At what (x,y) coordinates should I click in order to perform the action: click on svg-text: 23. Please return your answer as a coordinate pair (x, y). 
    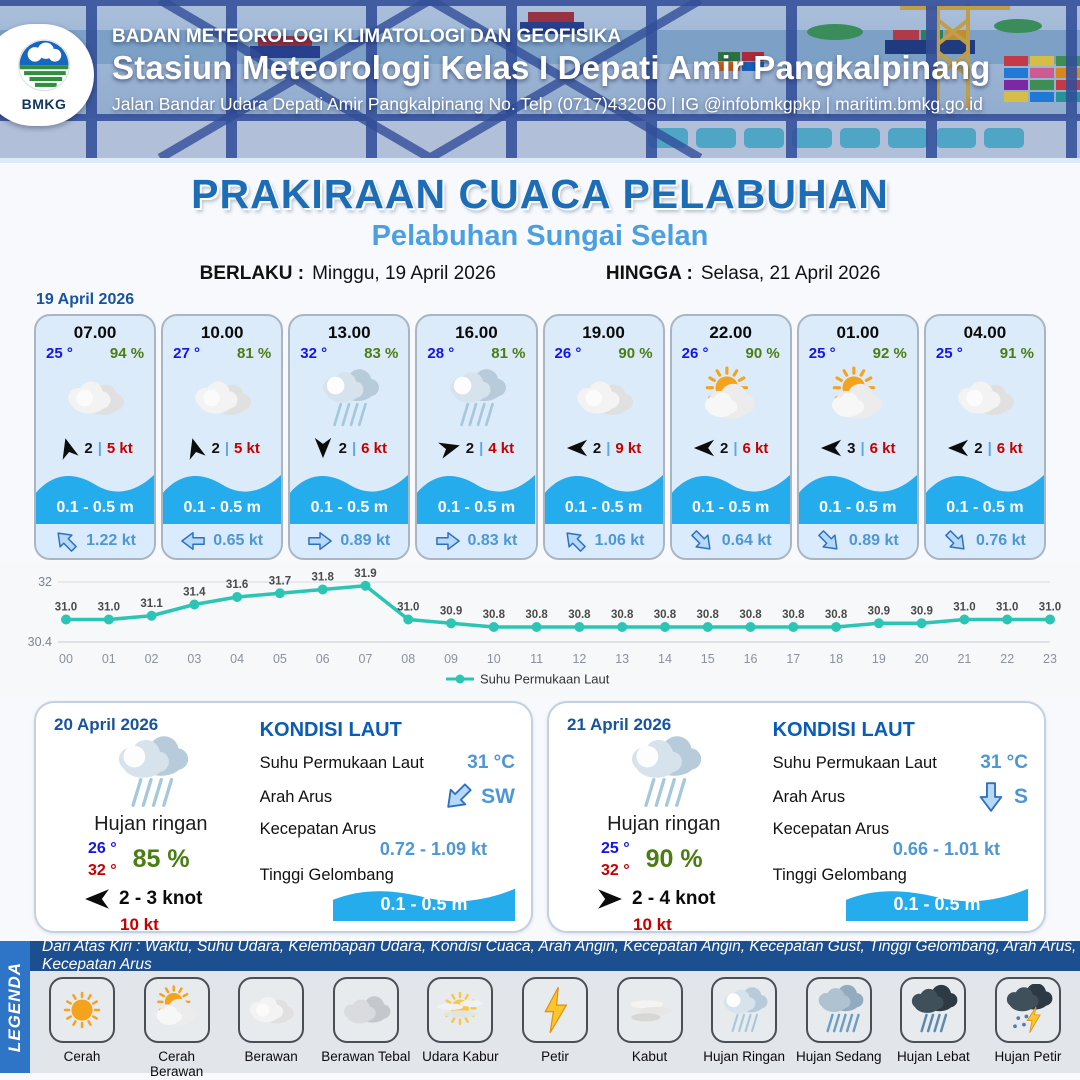
    Looking at the image, I should click on (1050, 659).